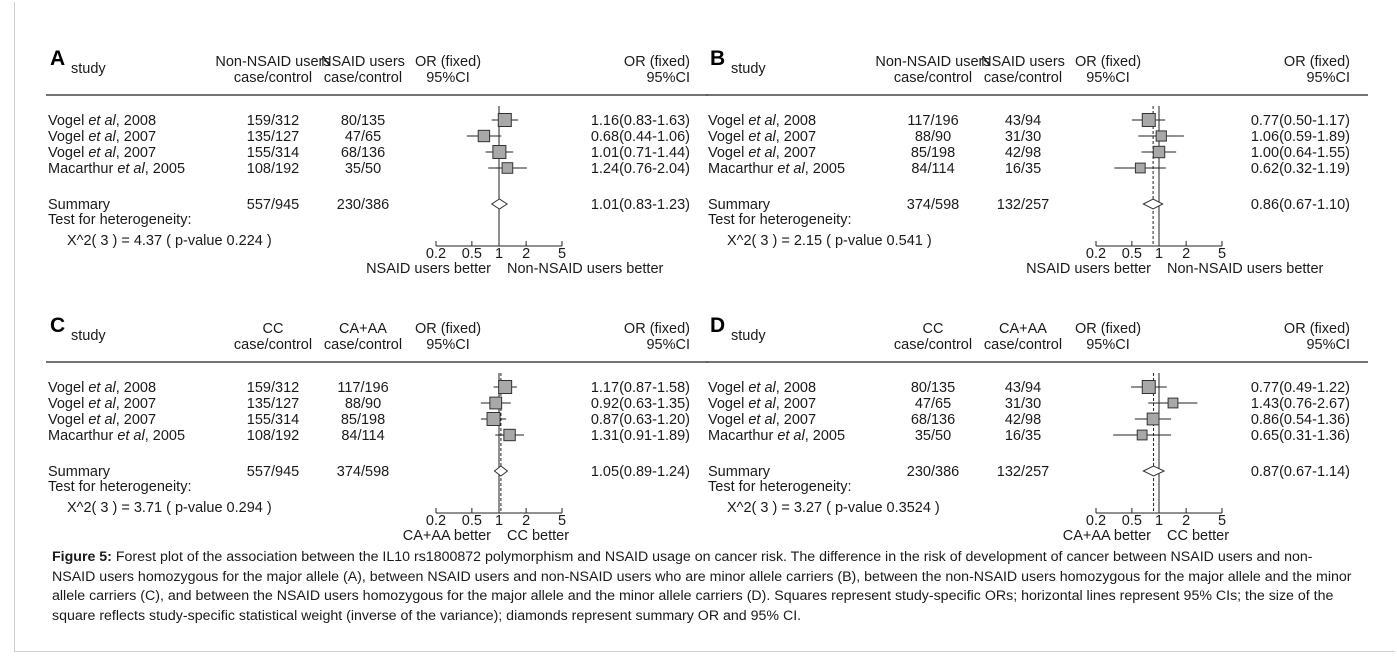 The height and width of the screenshot is (657, 1397). I want to click on or-ci-value: 1.00(0.64-1.55), so click(1300, 153).